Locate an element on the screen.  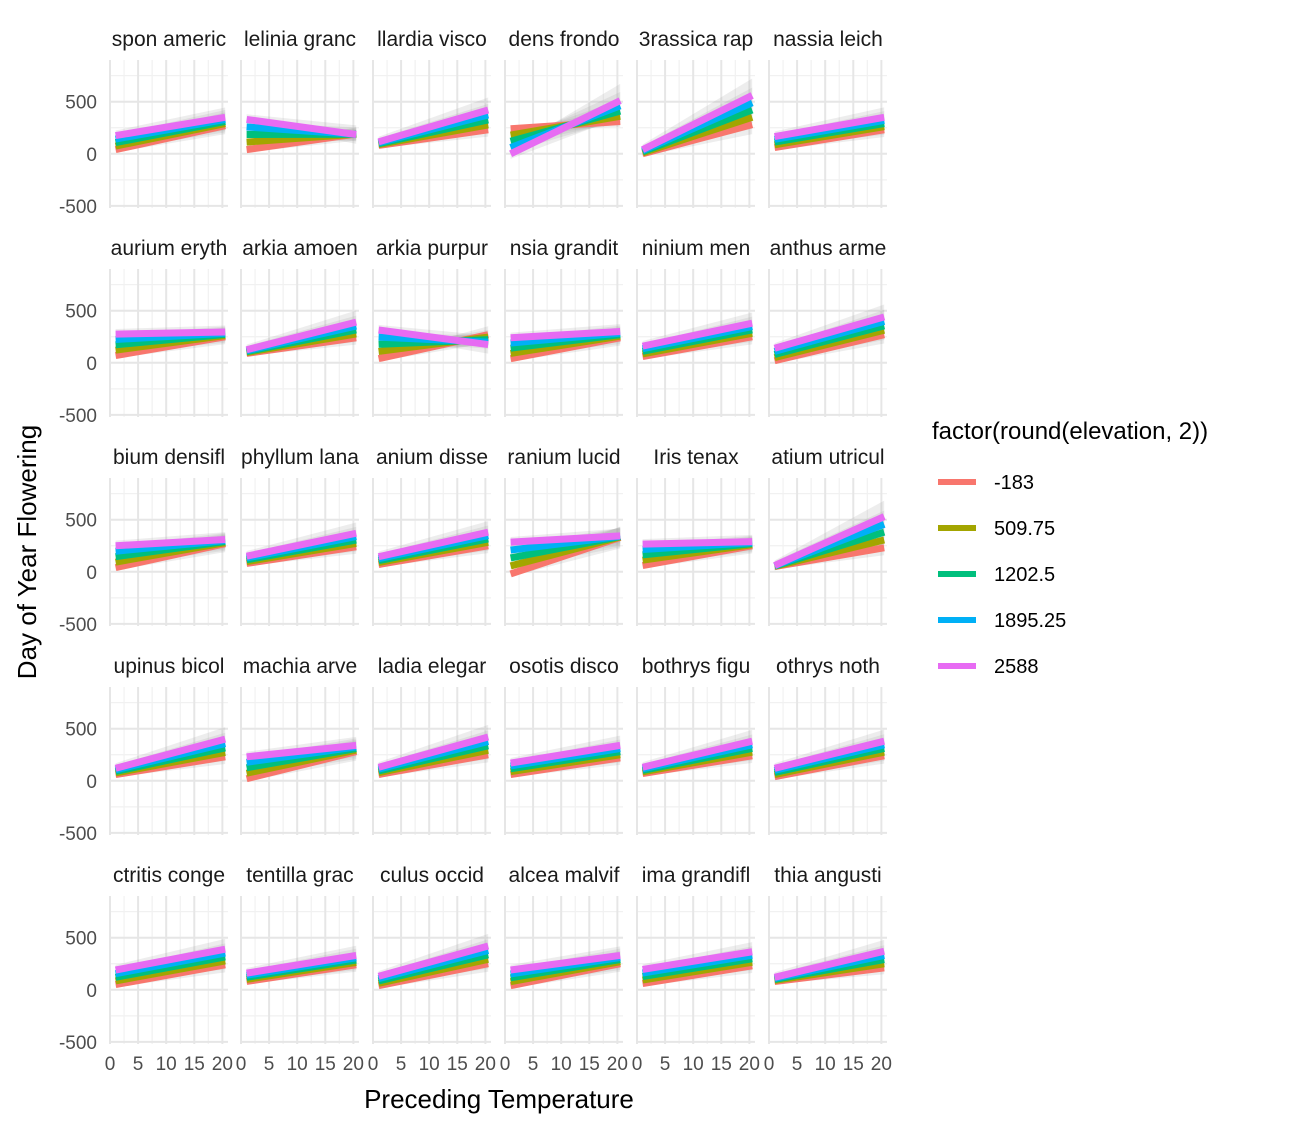
facet-panel: ctritis conge is located at coordinates (168, 954).